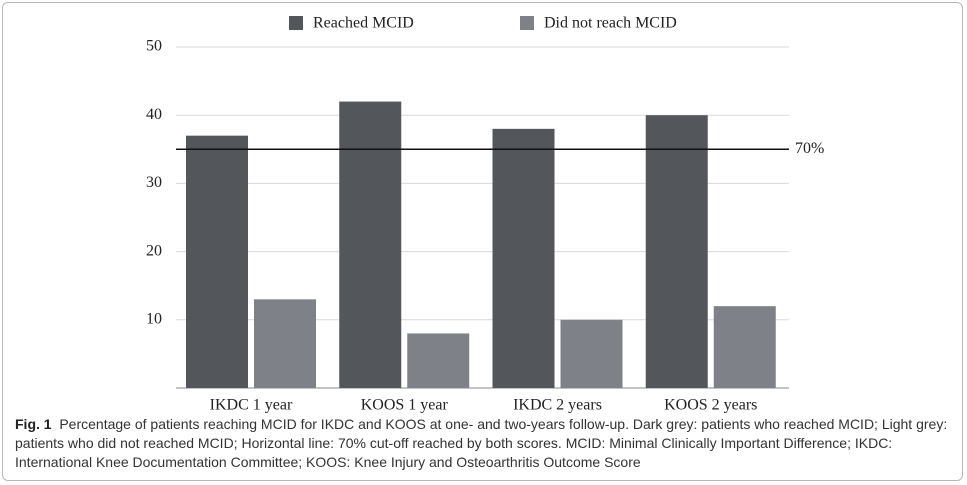 This screenshot has height=485, width=967. What do you see at coordinates (154, 114) in the screenshot?
I see `y-tick-label: 40` at bounding box center [154, 114].